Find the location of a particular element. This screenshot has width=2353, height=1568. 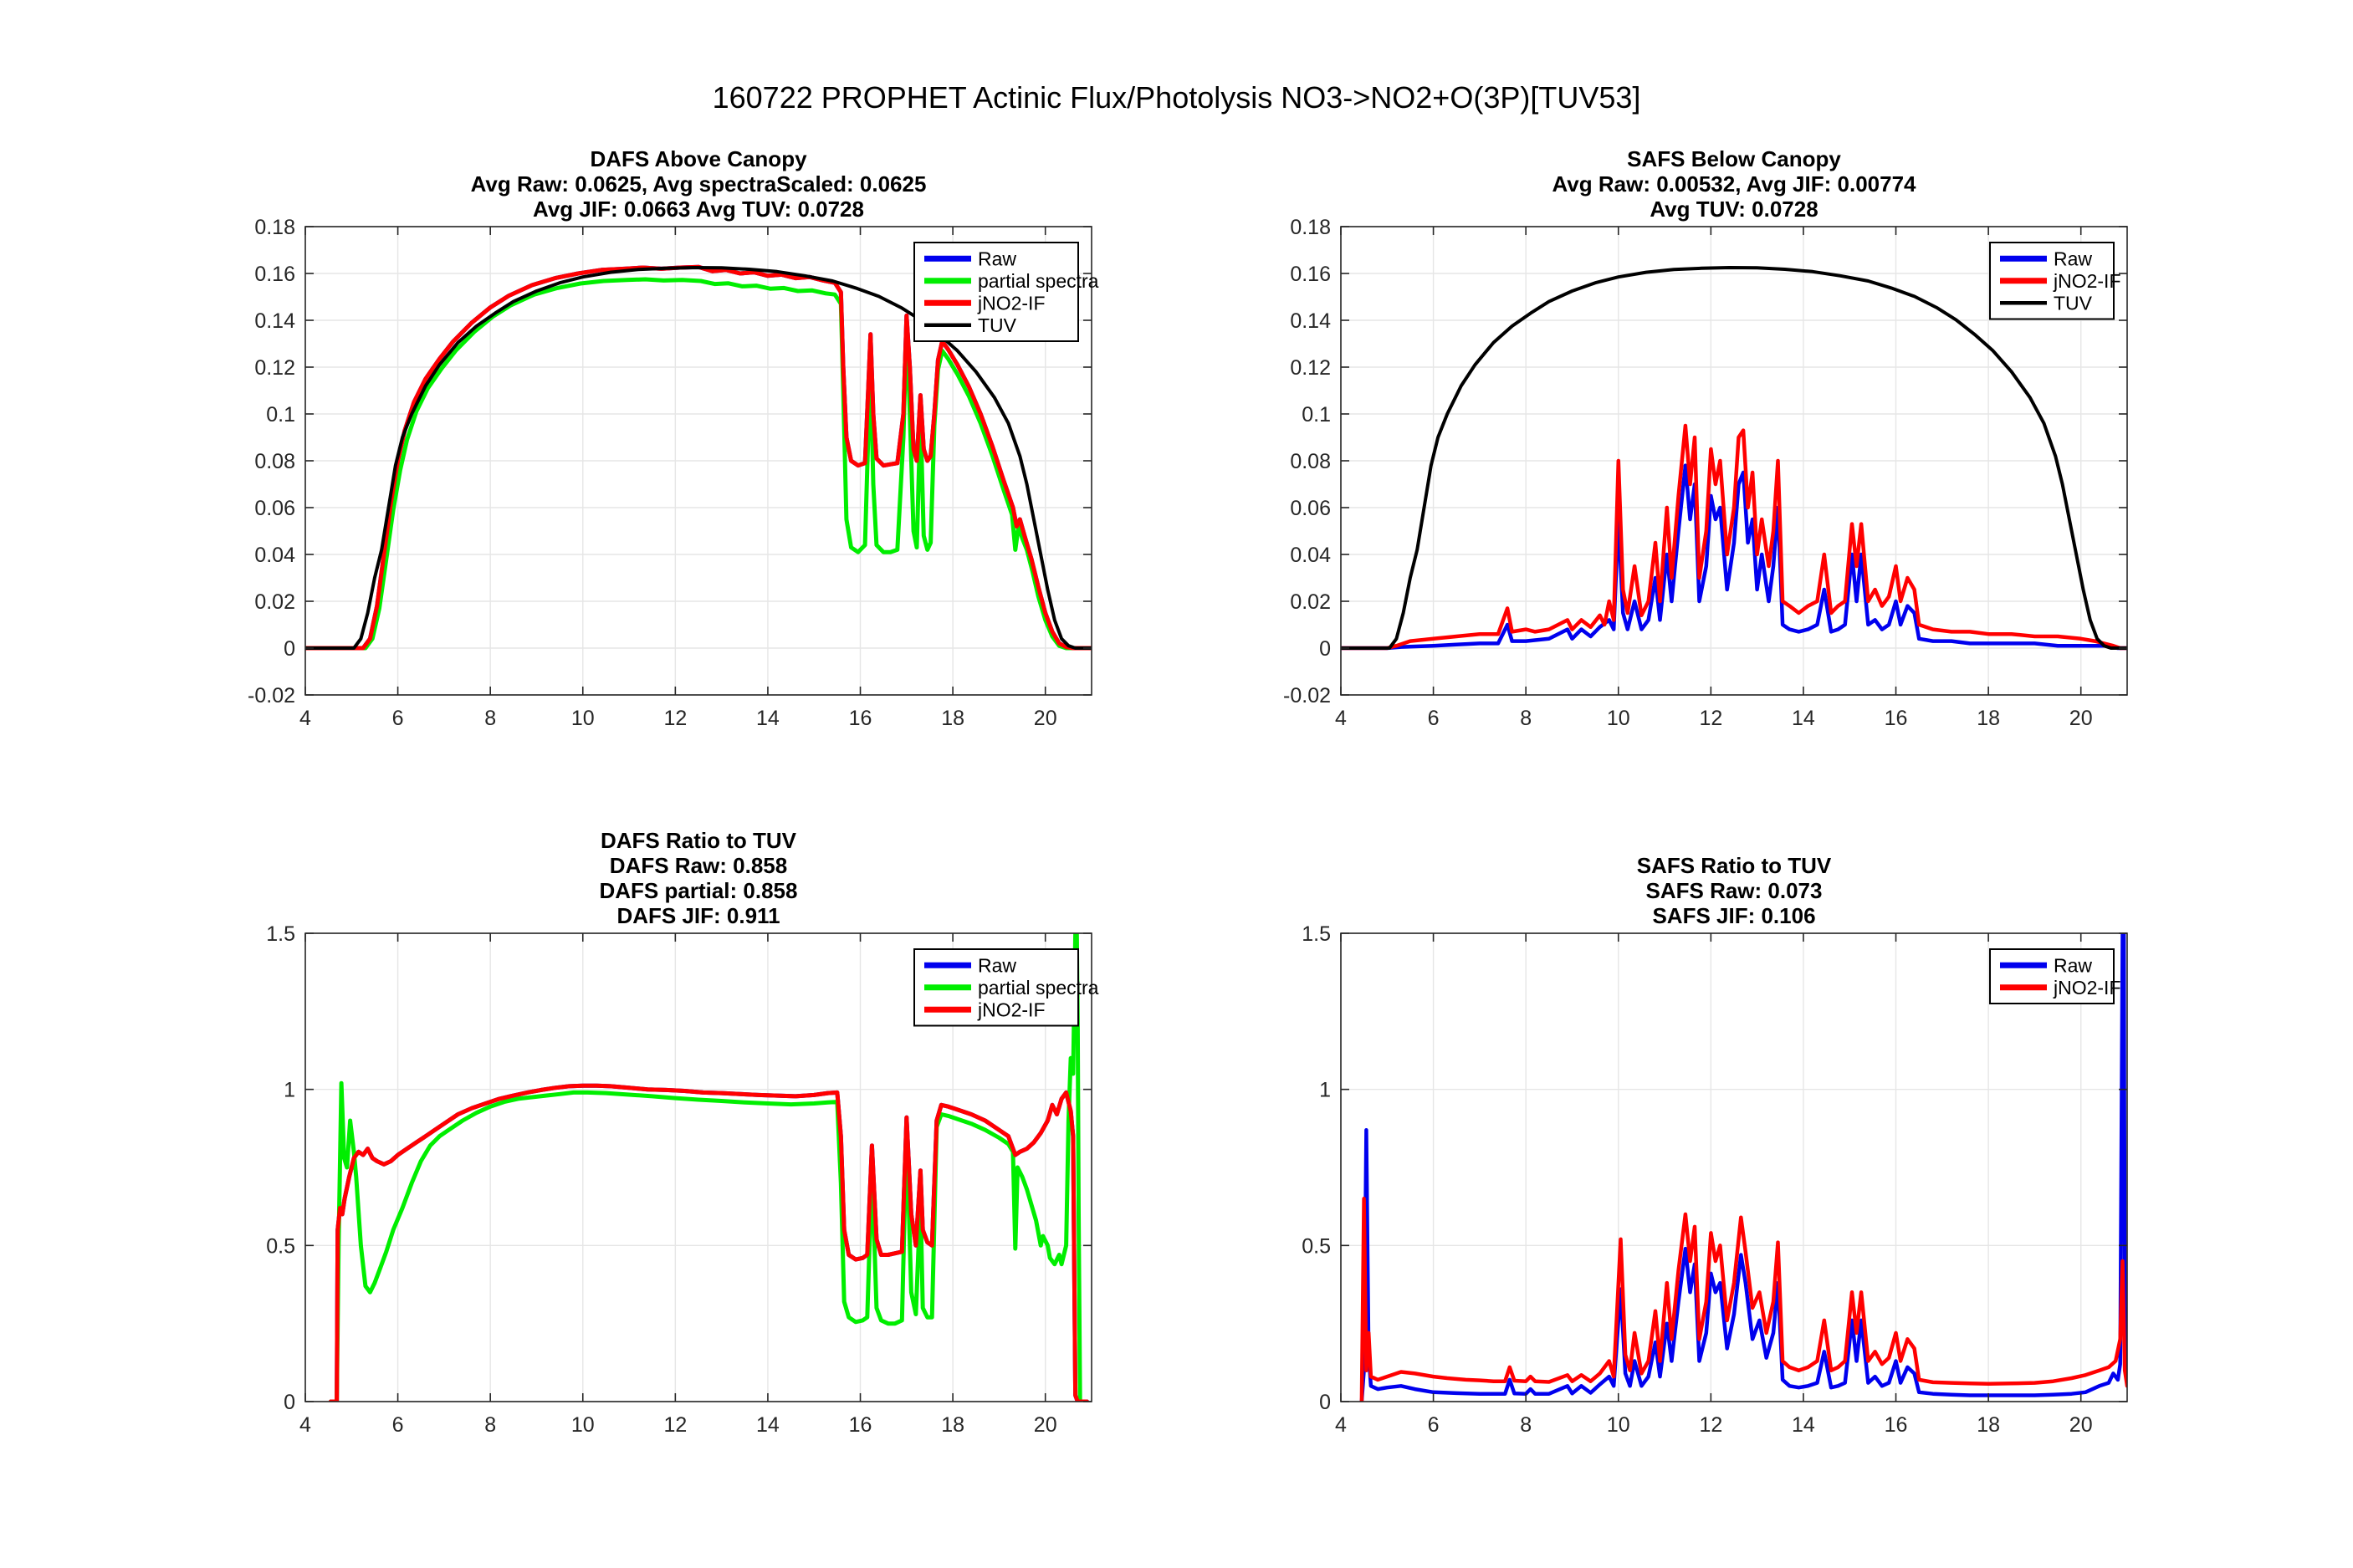

chart-title-line: DAFS Above Canopy is located at coordinates (698, 158).